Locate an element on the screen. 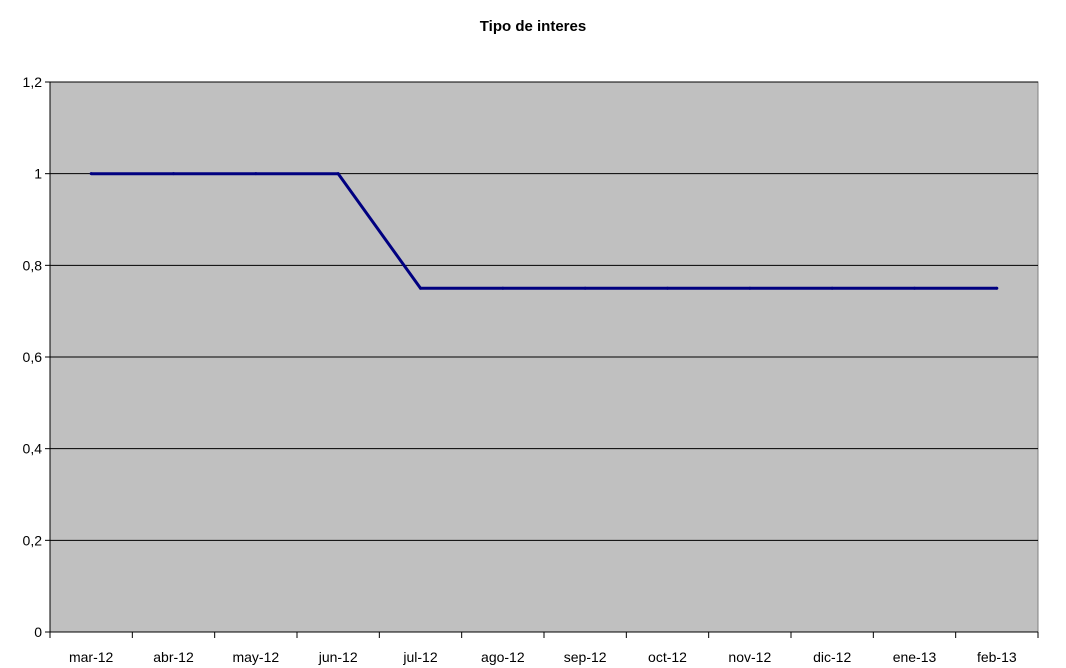  x-tick-label-11: feb-13 is located at coordinates (997, 657).